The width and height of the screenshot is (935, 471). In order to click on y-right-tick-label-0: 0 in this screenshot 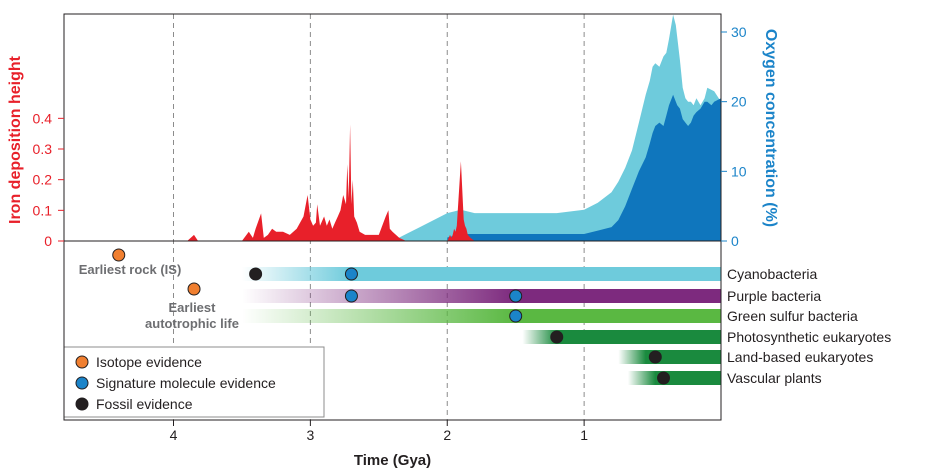, I will do `click(735, 241)`.